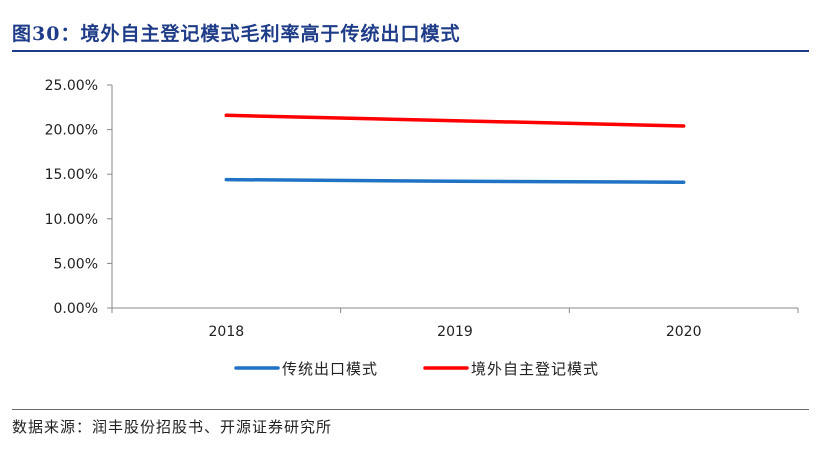  Describe the element at coordinates (535, 369) in the screenshot. I see `legend-label-2: 境外自主登记模式` at that location.